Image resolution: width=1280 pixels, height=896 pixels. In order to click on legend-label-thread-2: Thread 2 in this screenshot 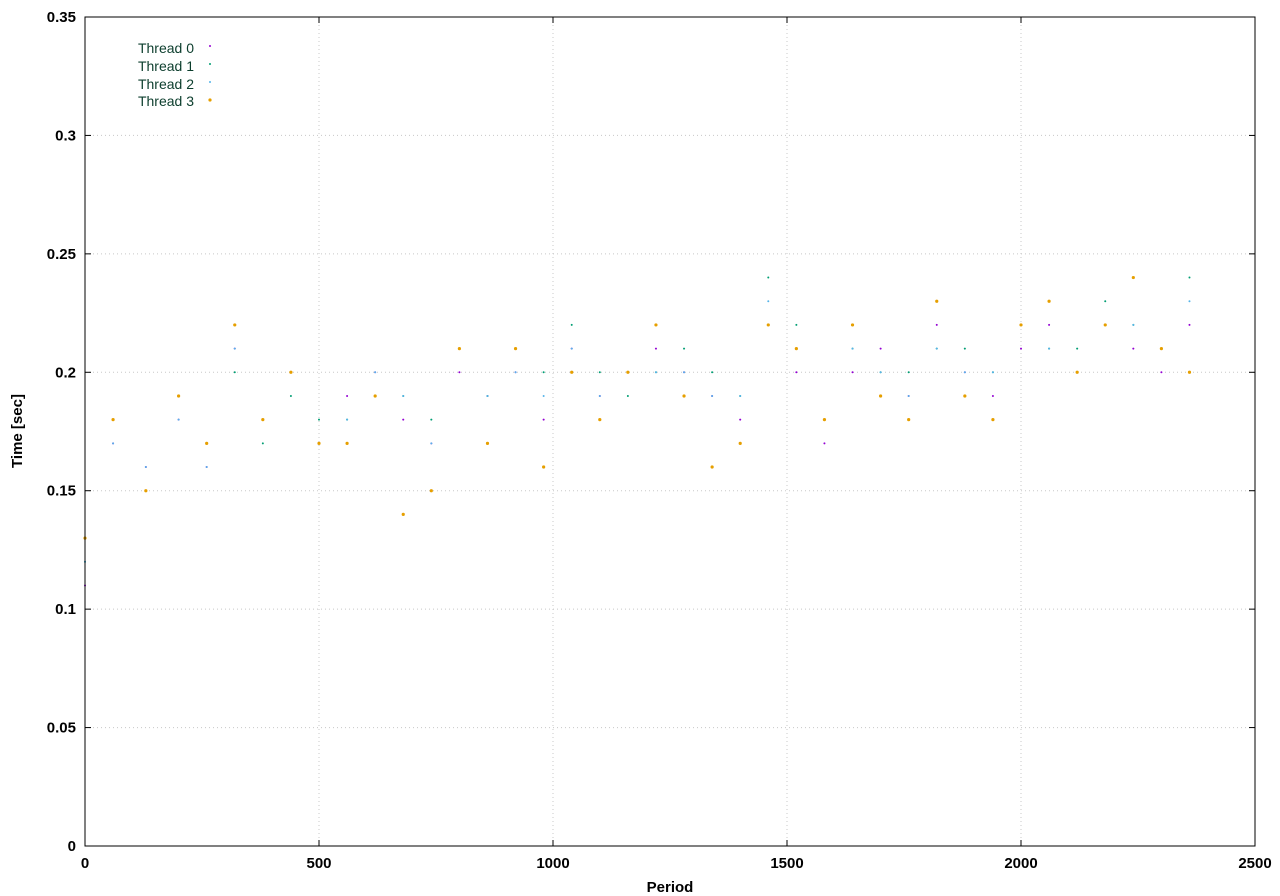, I will do `click(166, 84)`.